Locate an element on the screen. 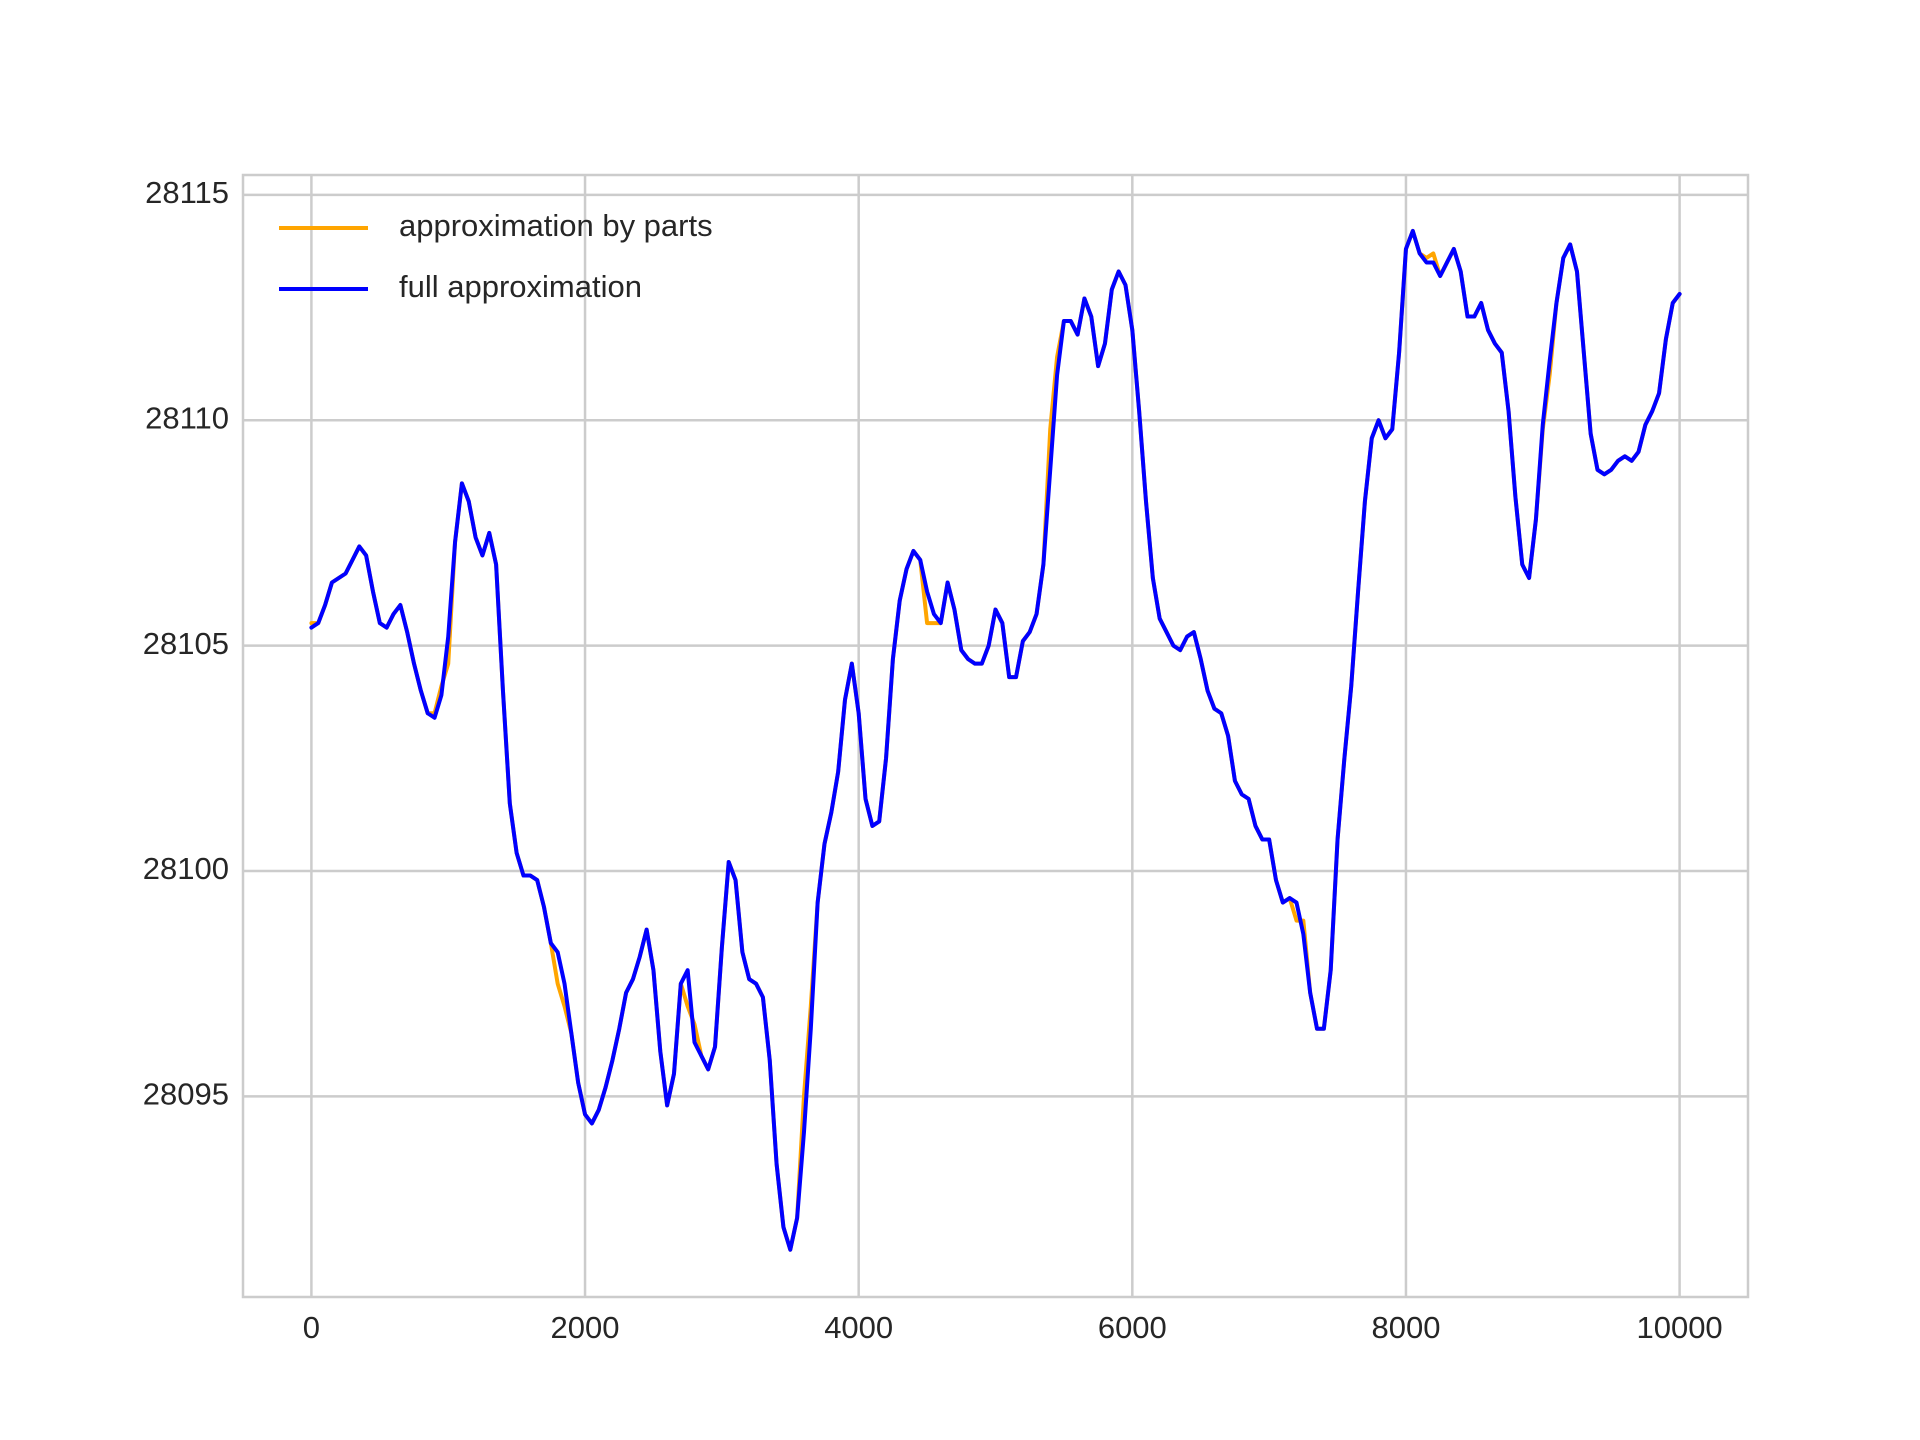 The height and width of the screenshot is (1440, 1920). y-tick-label: 28115 is located at coordinates (187, 192).